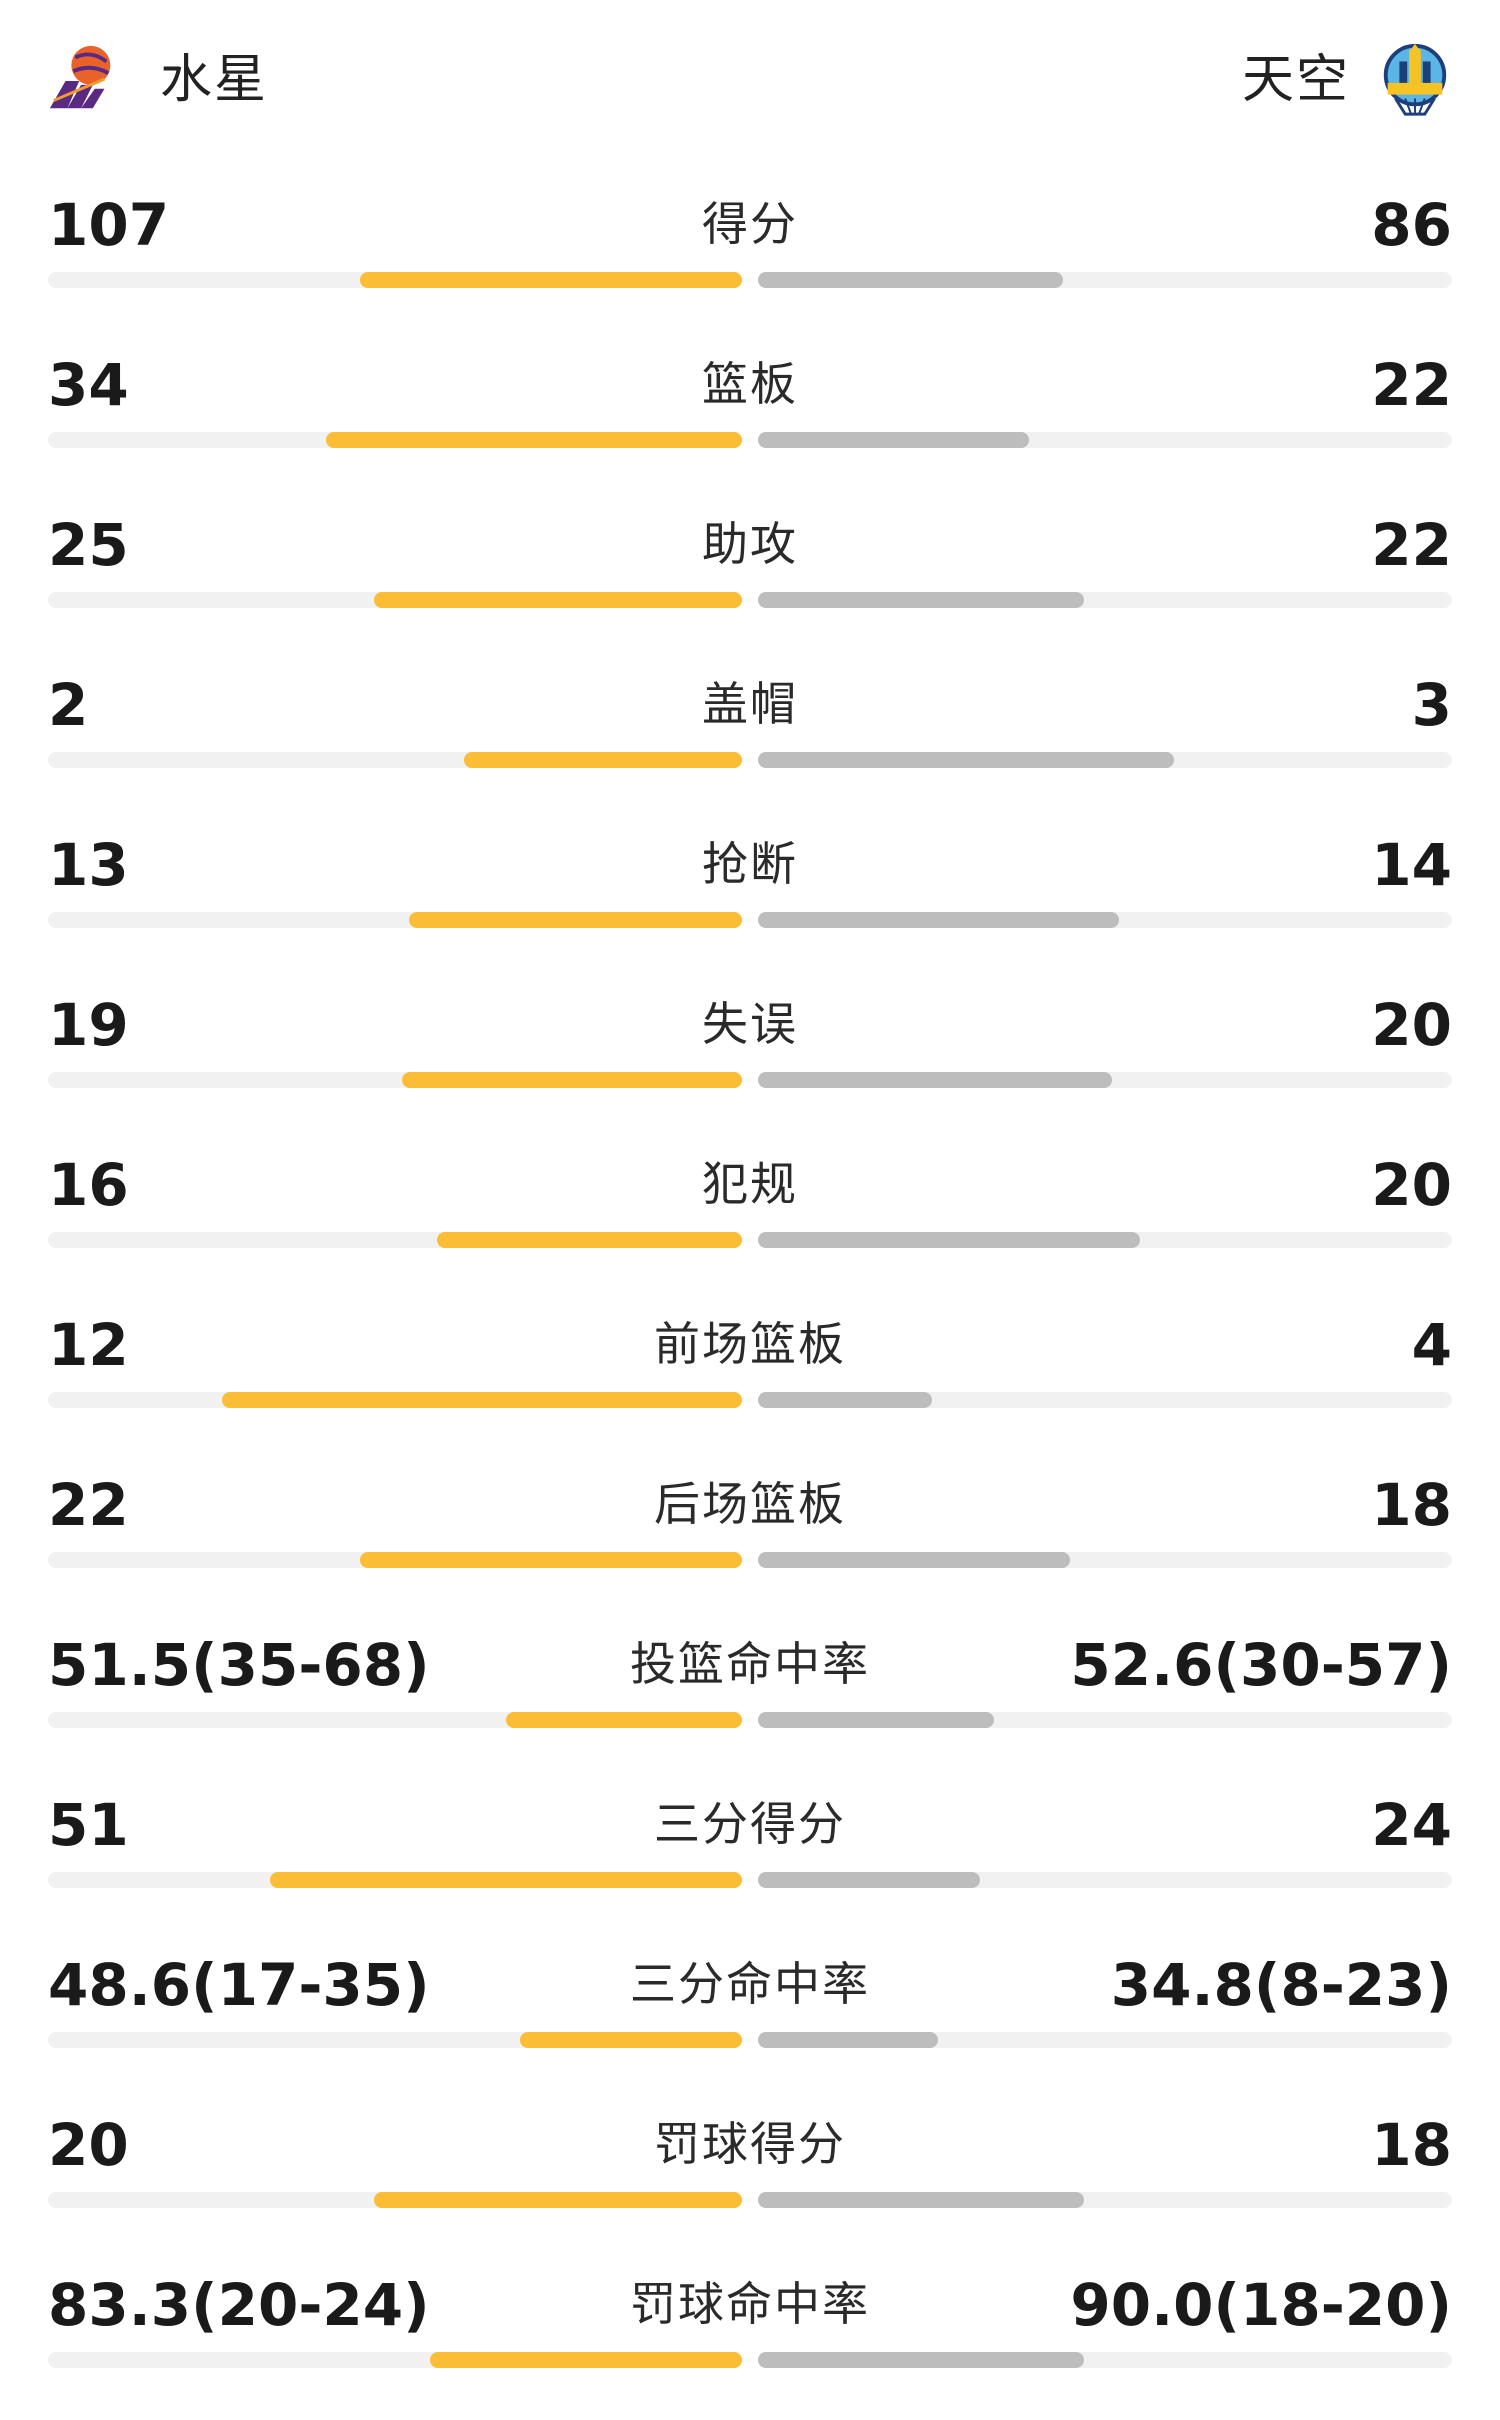 The height and width of the screenshot is (2420, 1500). What do you see at coordinates (750, 1540) in the screenshot?
I see `stat-row: 22 后场篮板 18` at bounding box center [750, 1540].